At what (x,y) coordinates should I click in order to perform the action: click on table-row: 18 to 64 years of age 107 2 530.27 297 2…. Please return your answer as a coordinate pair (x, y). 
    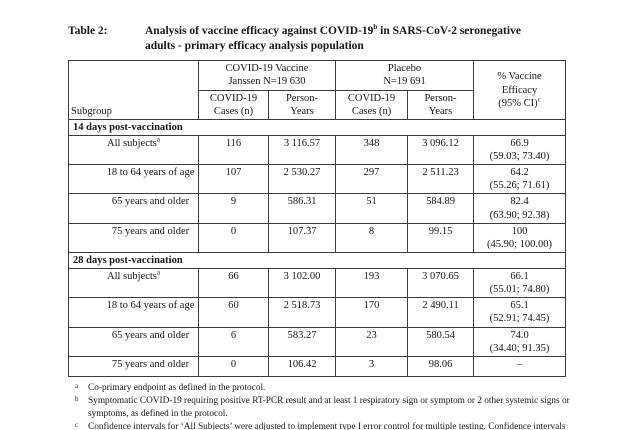
    Looking at the image, I should click on (317, 179).